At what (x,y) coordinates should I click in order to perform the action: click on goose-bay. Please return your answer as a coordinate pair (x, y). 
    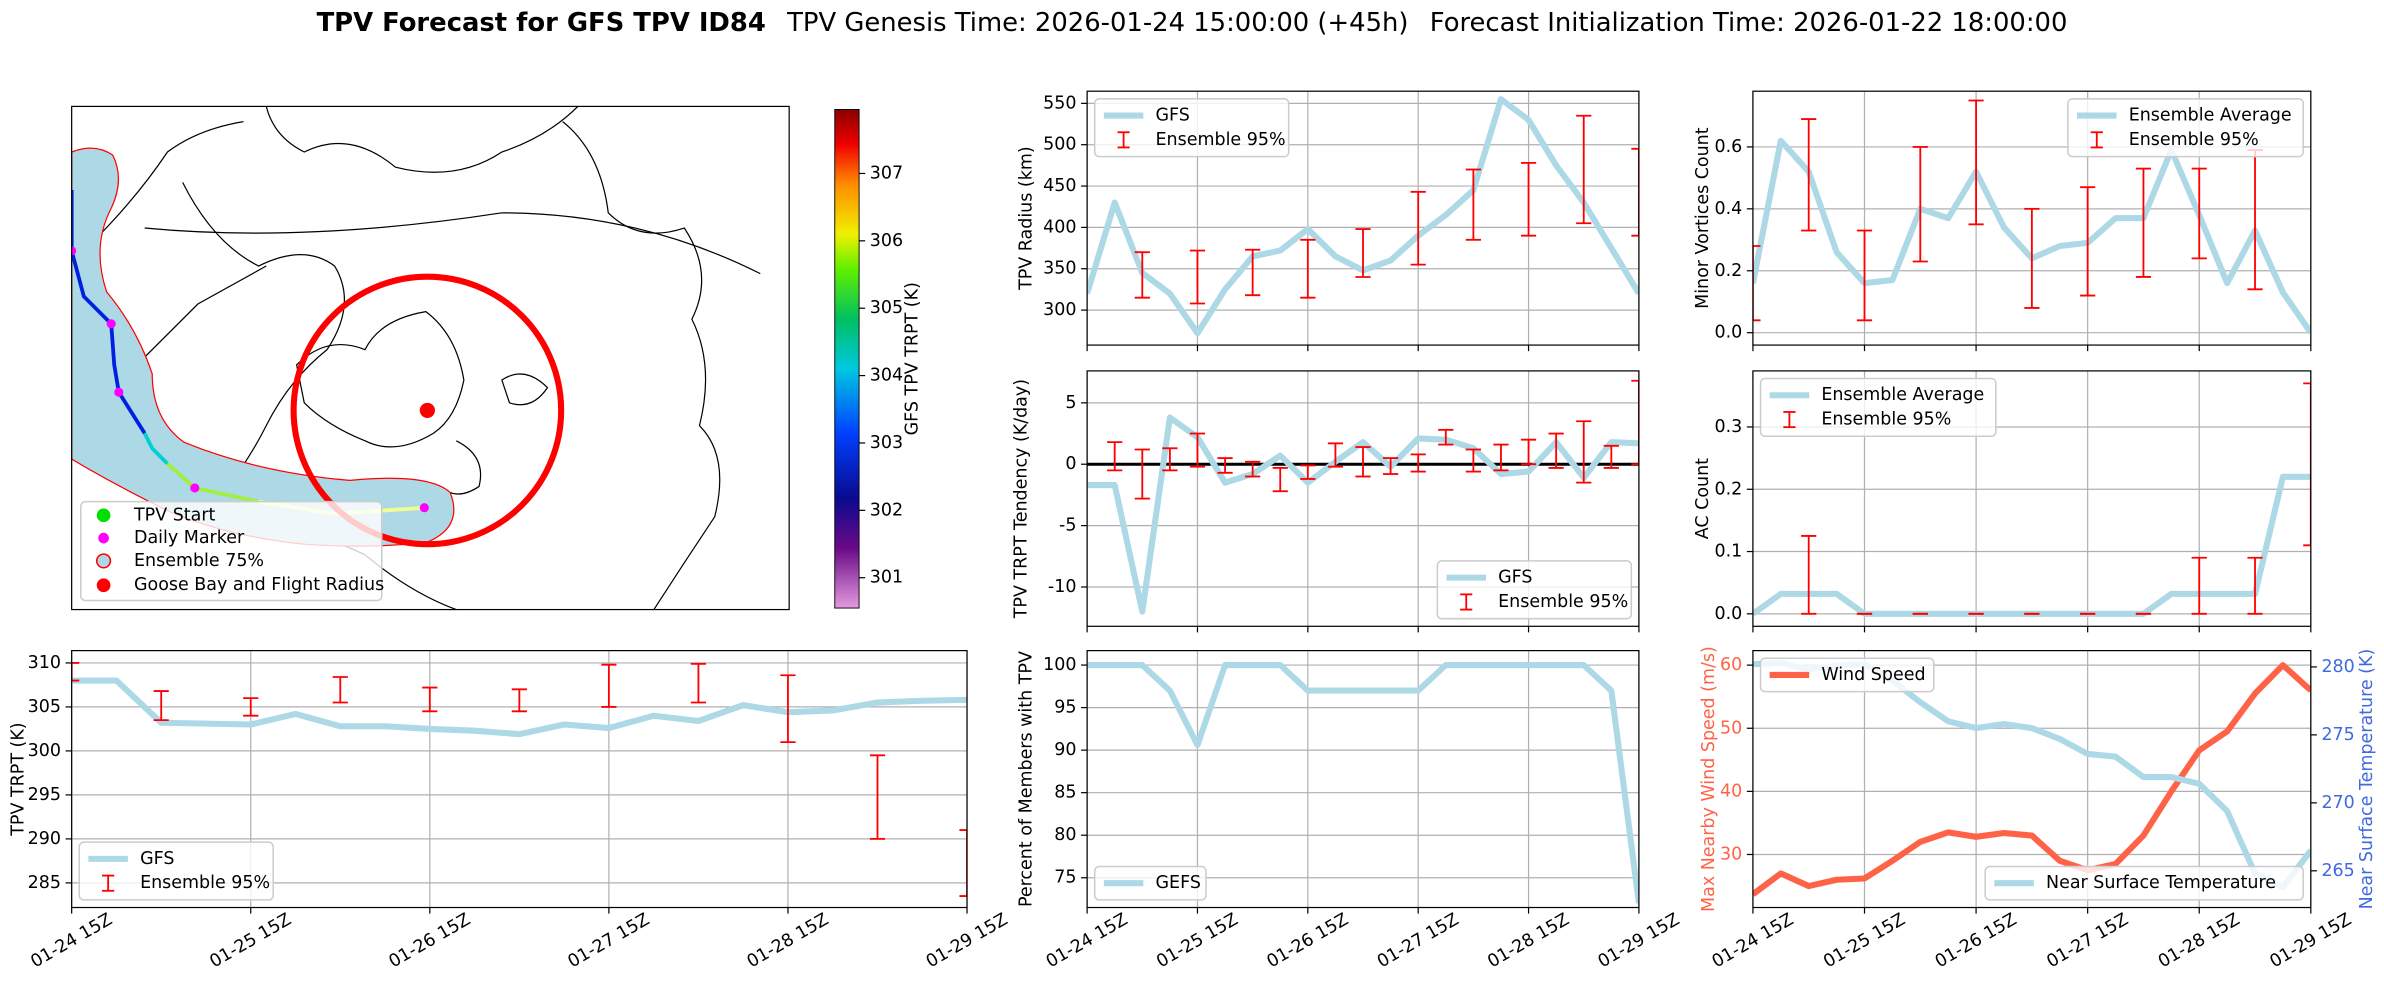
    Looking at the image, I should click on (427, 410).